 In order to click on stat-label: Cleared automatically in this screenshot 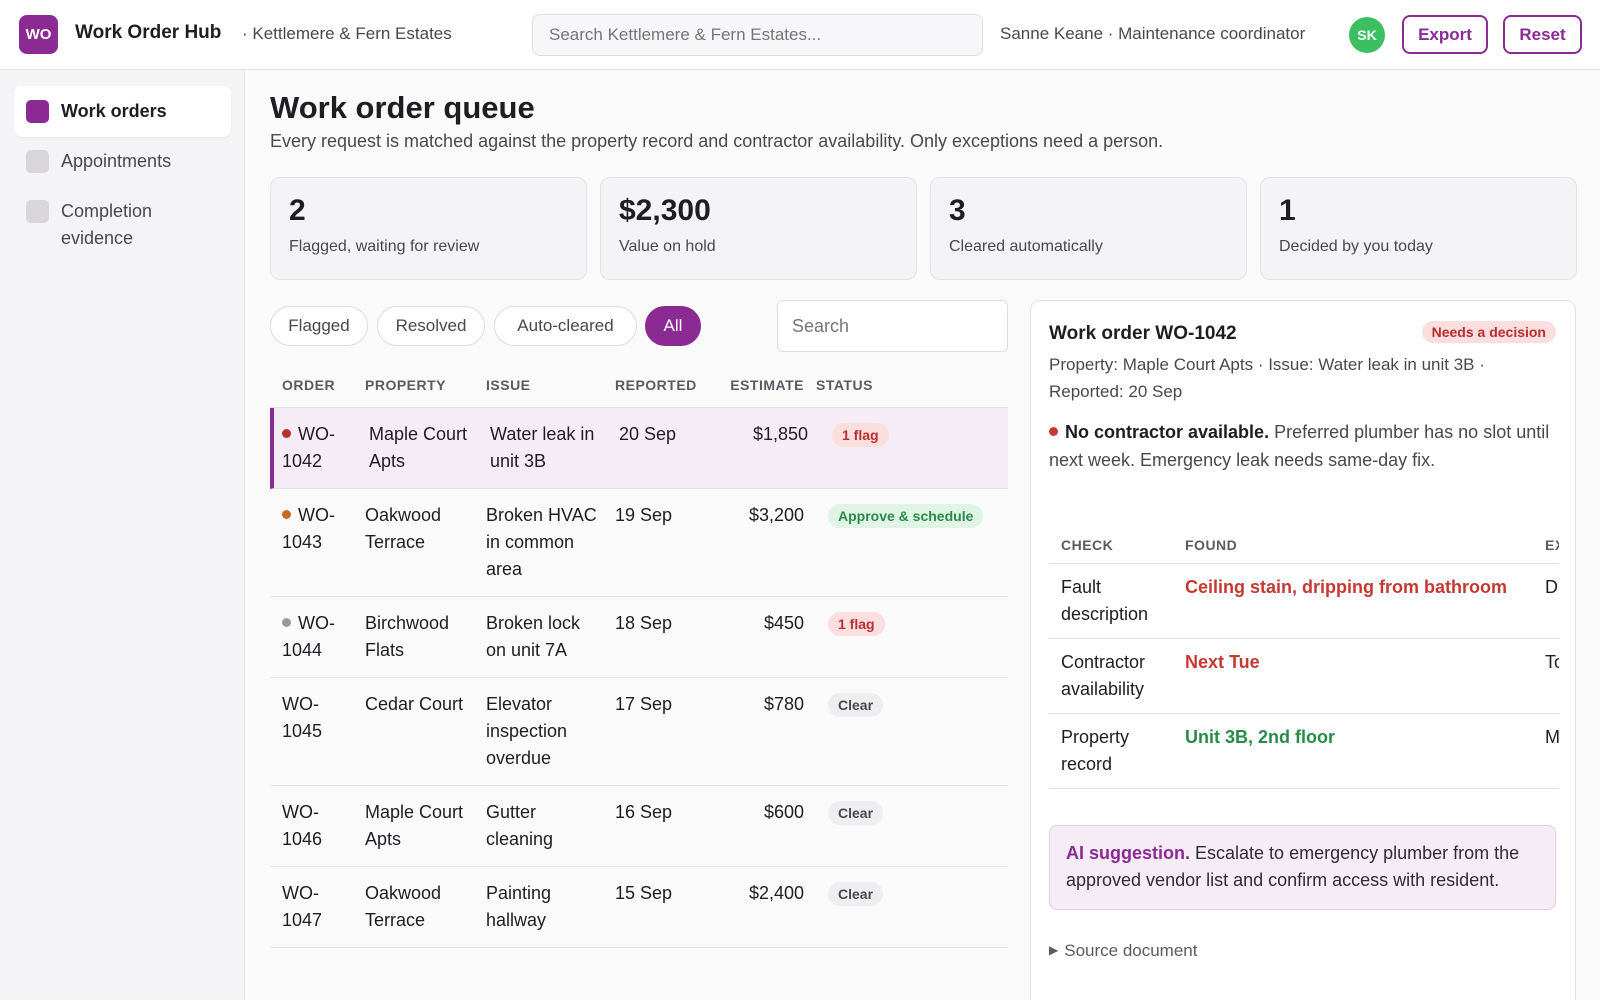, I will do `click(1026, 246)`.